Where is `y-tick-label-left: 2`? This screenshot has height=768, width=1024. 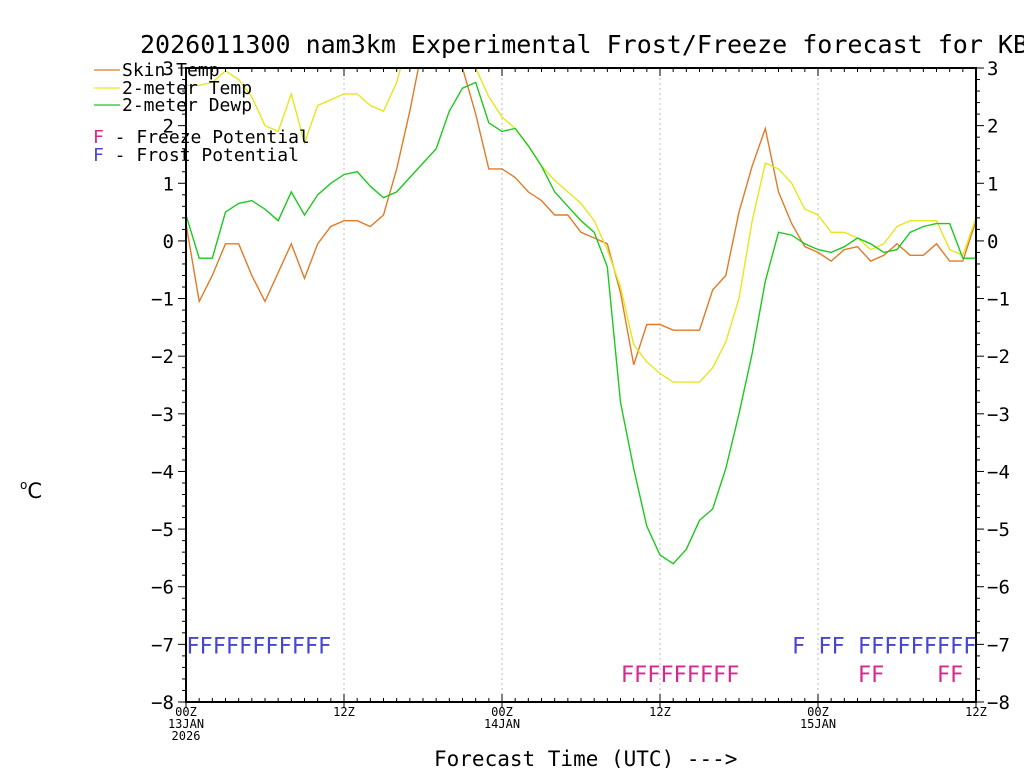 y-tick-label-left: 2 is located at coordinates (168, 127).